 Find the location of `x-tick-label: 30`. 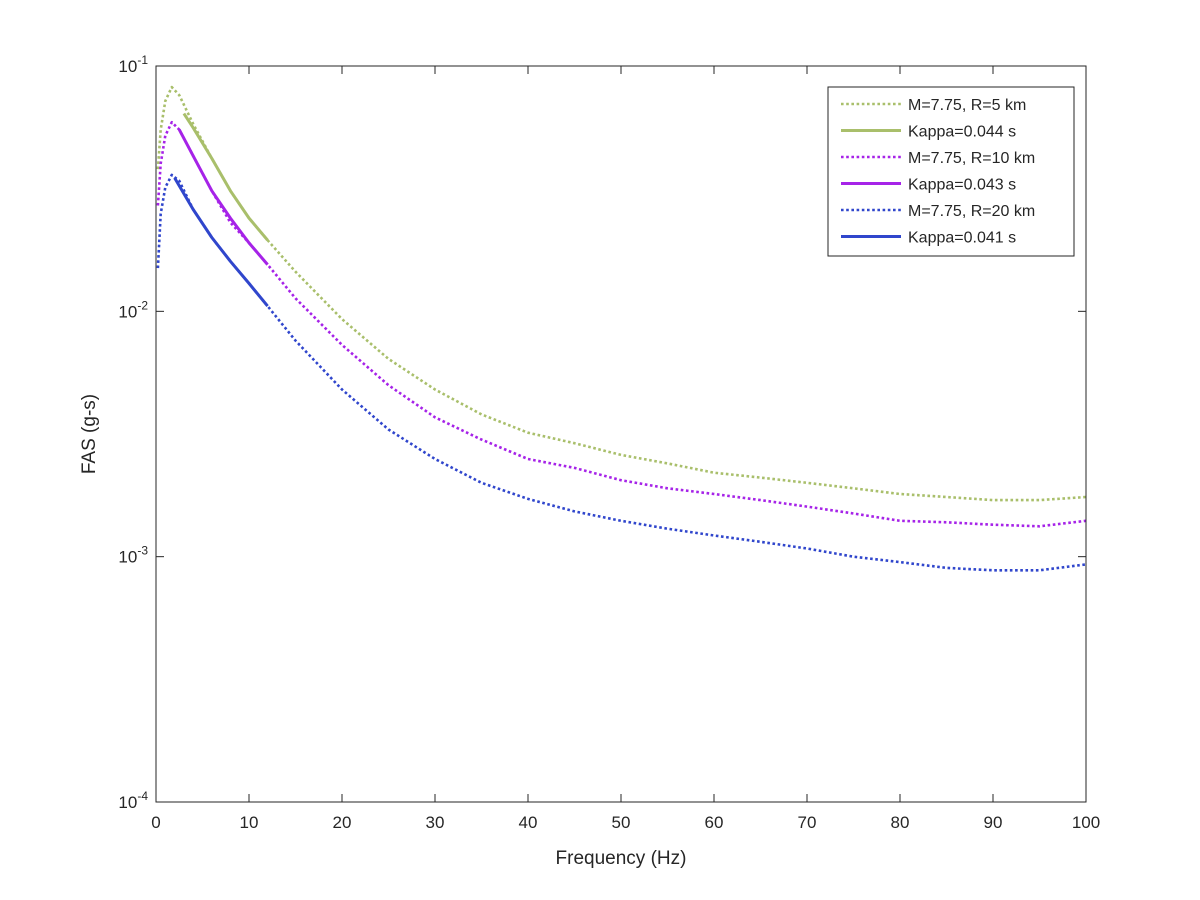

x-tick-label: 30 is located at coordinates (435, 822).